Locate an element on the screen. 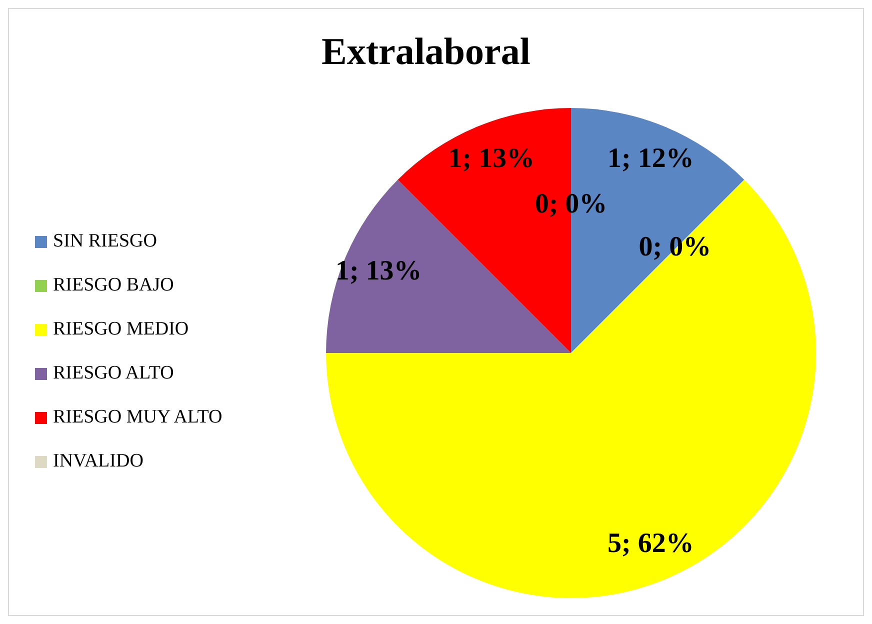 The height and width of the screenshot is (624, 872). legend-label: RIESGO MUY ALTO is located at coordinates (137, 417).